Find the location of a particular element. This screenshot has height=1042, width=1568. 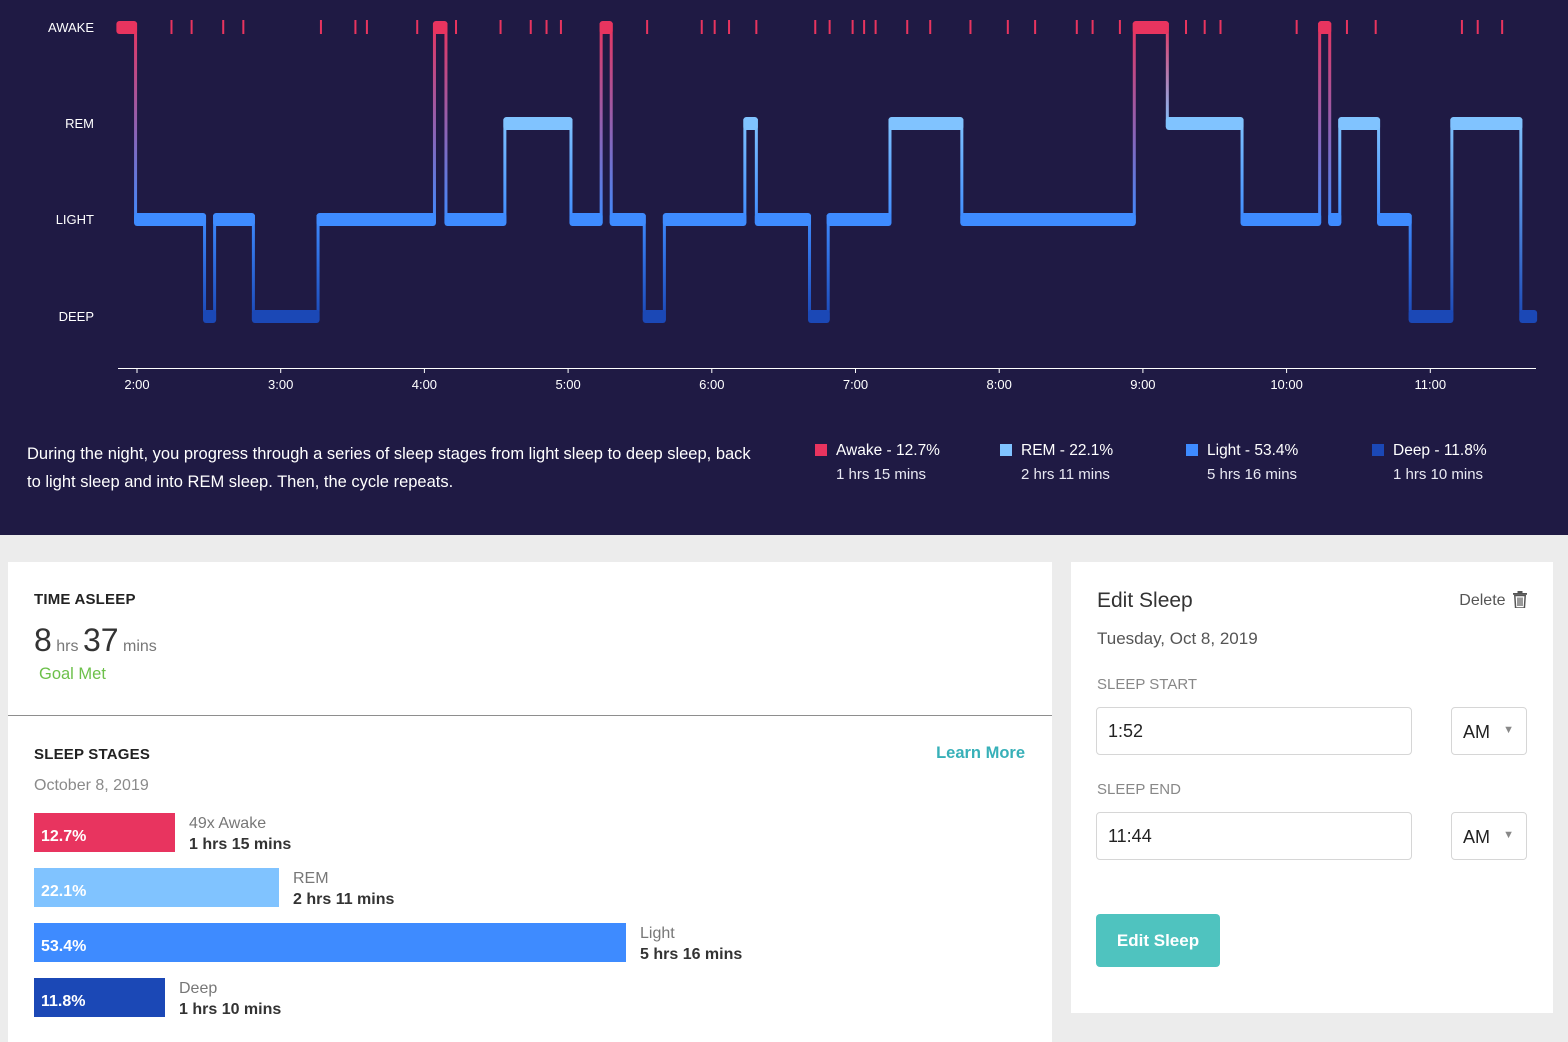

x-tick-label: 4:00 is located at coordinates (424, 384).